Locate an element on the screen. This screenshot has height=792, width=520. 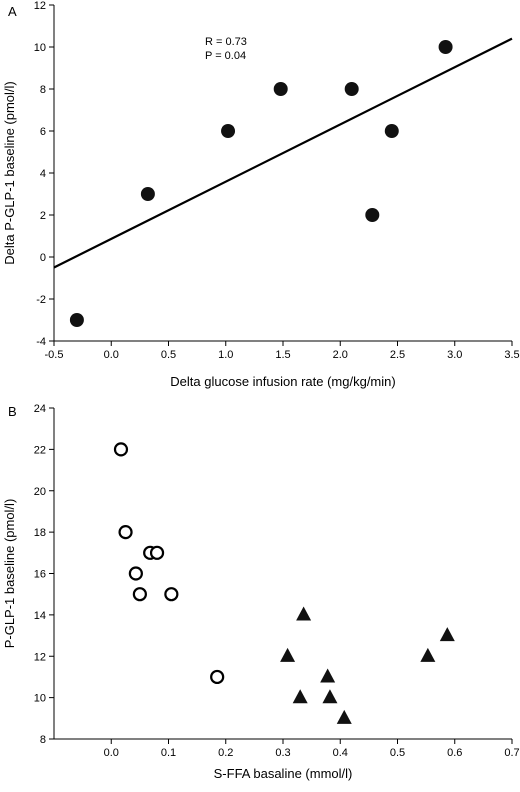
panel-a-y-tick-label: -4 is located at coordinates (41, 342).